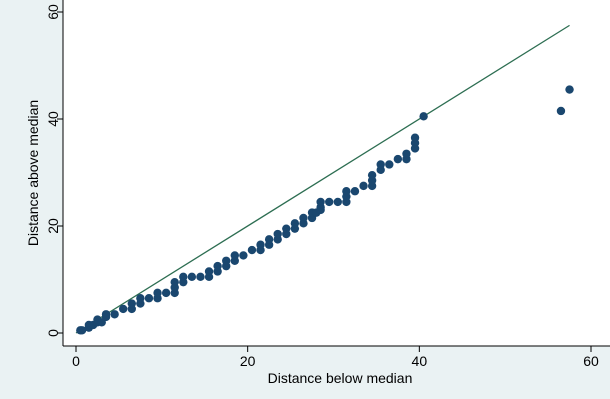  I want to click on y-tick-label: 20, so click(53, 226).